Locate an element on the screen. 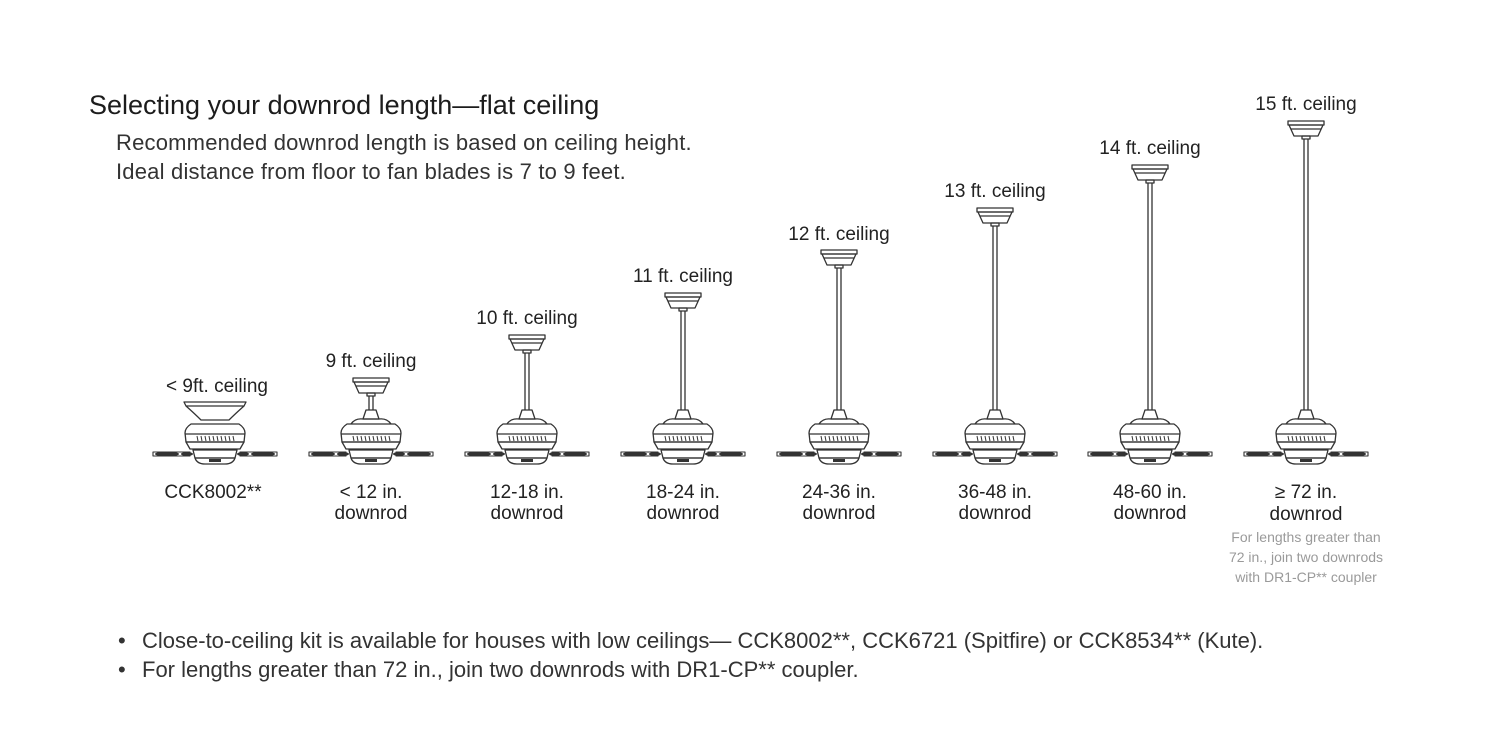 This screenshot has width=1500, height=755. downrod-word-15: downrod is located at coordinates (1306, 514).